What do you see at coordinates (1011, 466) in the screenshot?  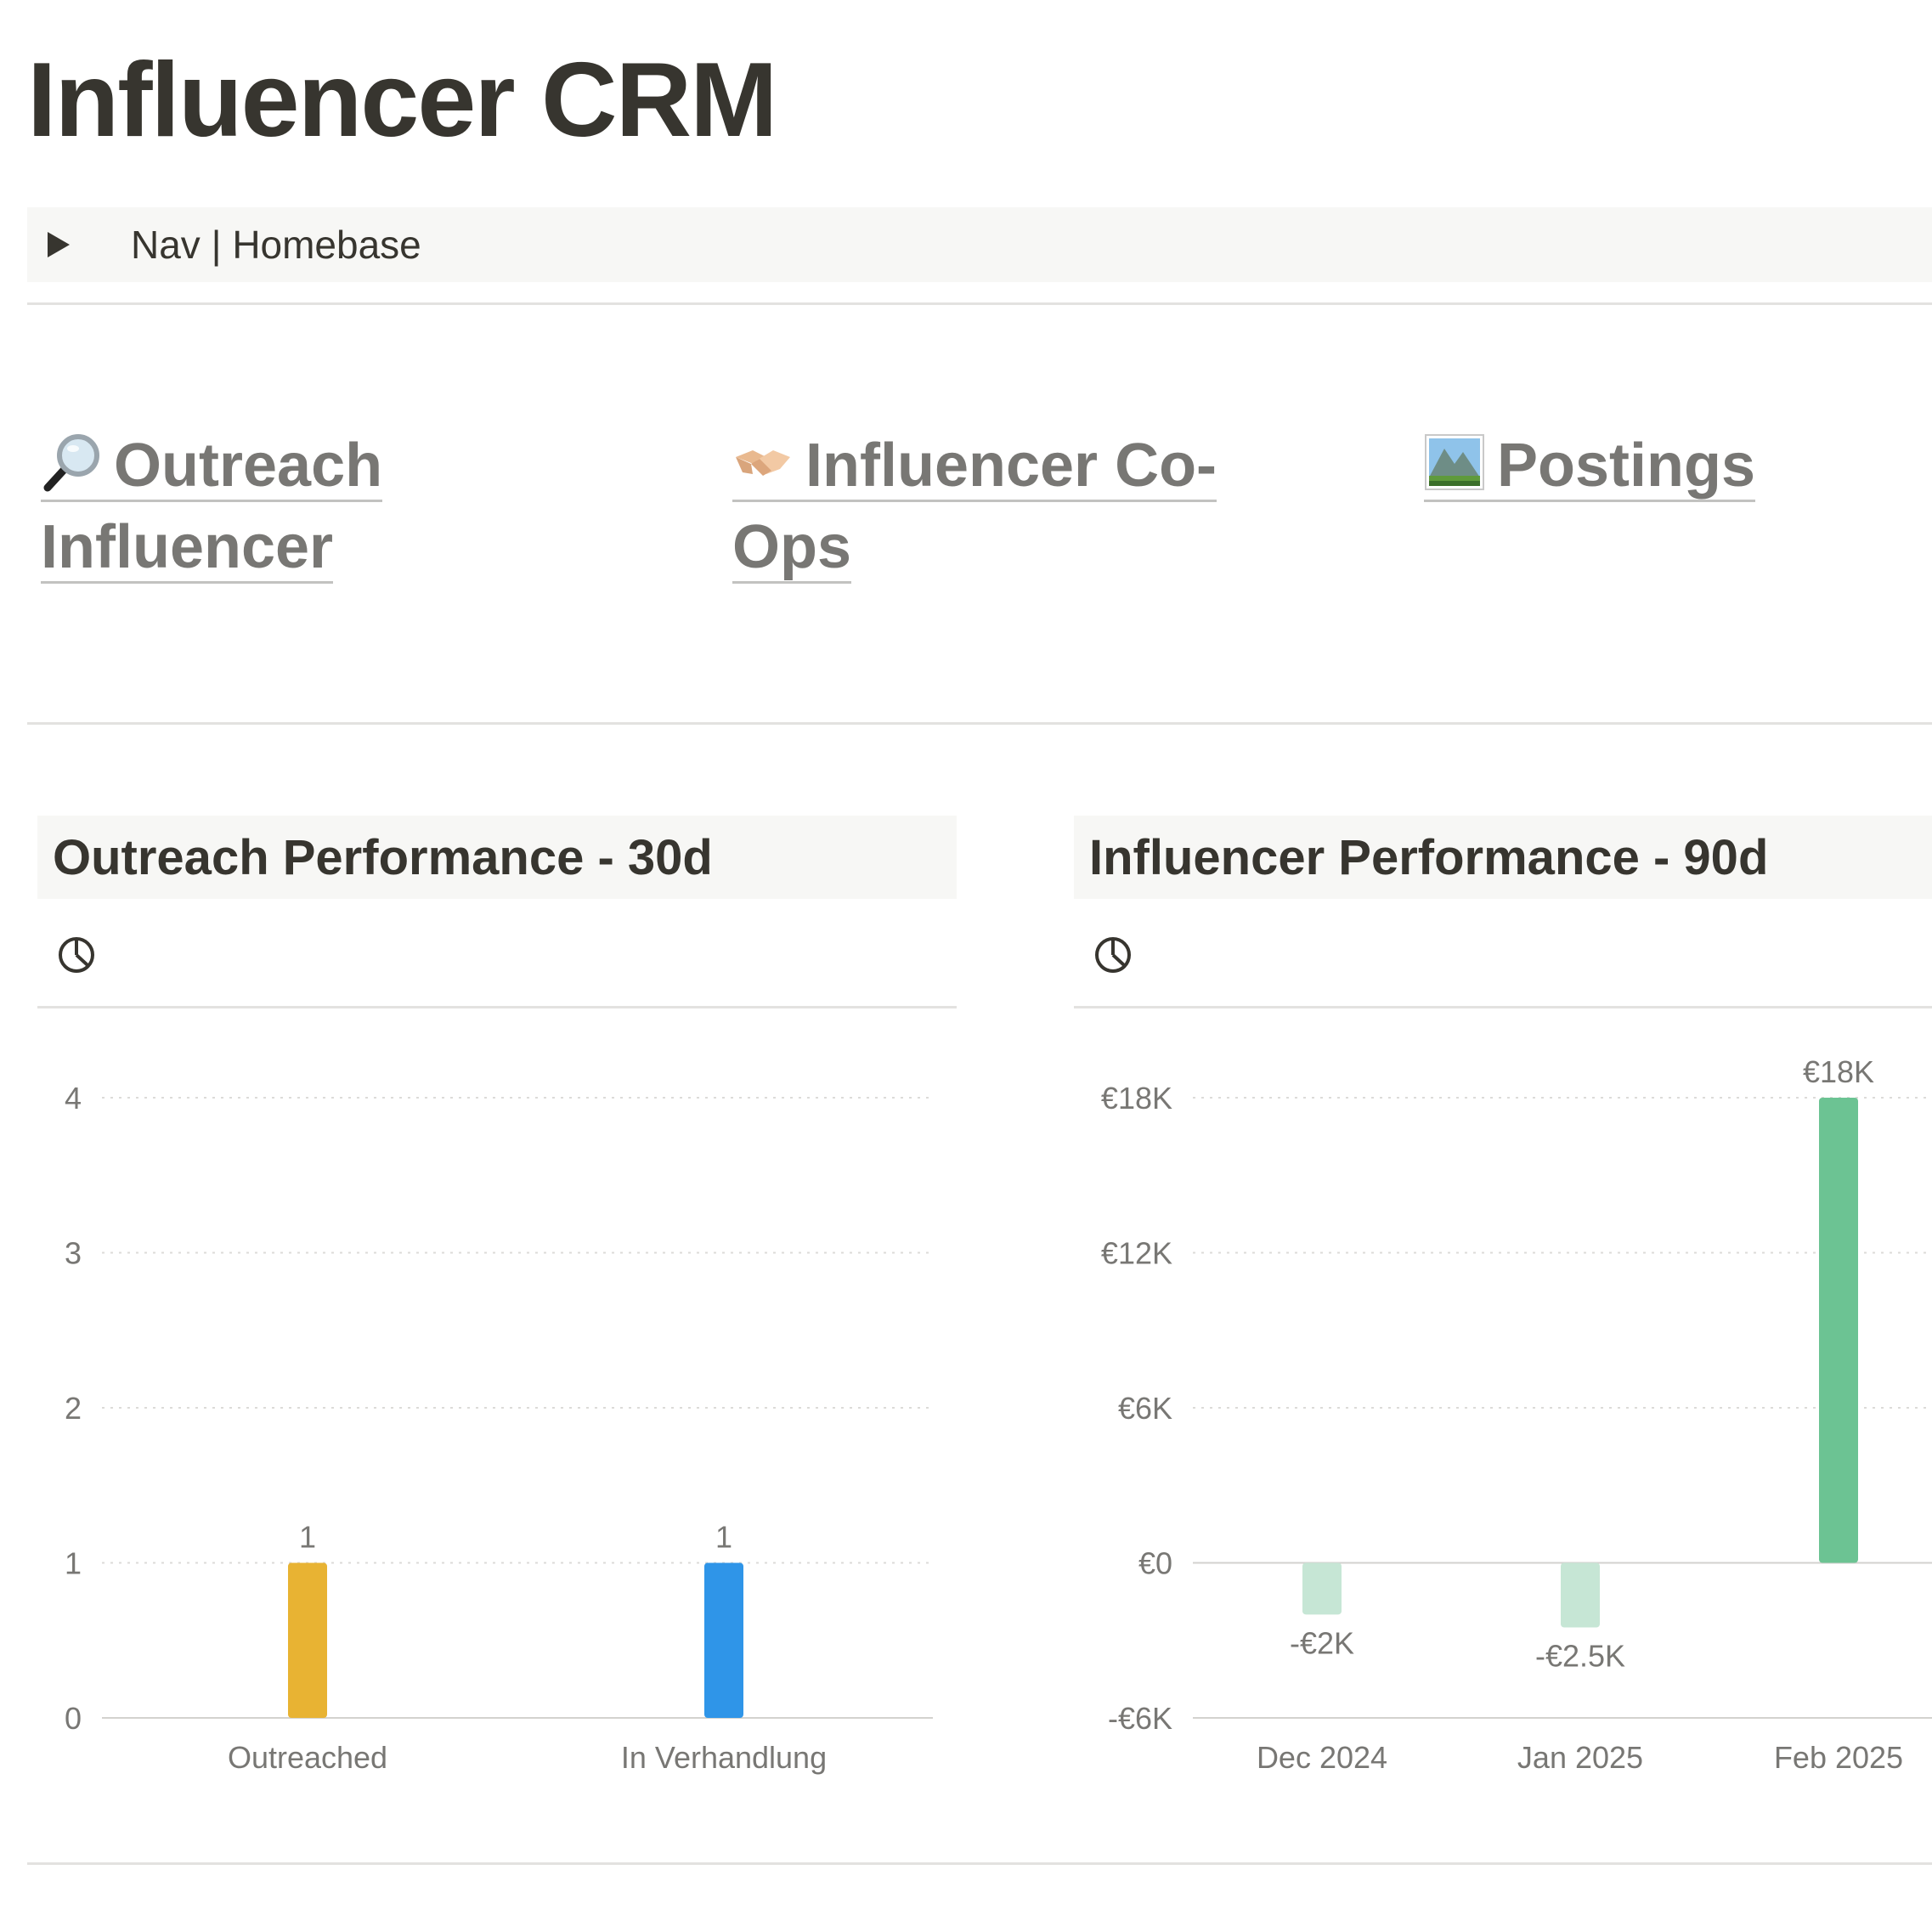 I see `link-label-line1: Influencer Co-` at bounding box center [1011, 466].